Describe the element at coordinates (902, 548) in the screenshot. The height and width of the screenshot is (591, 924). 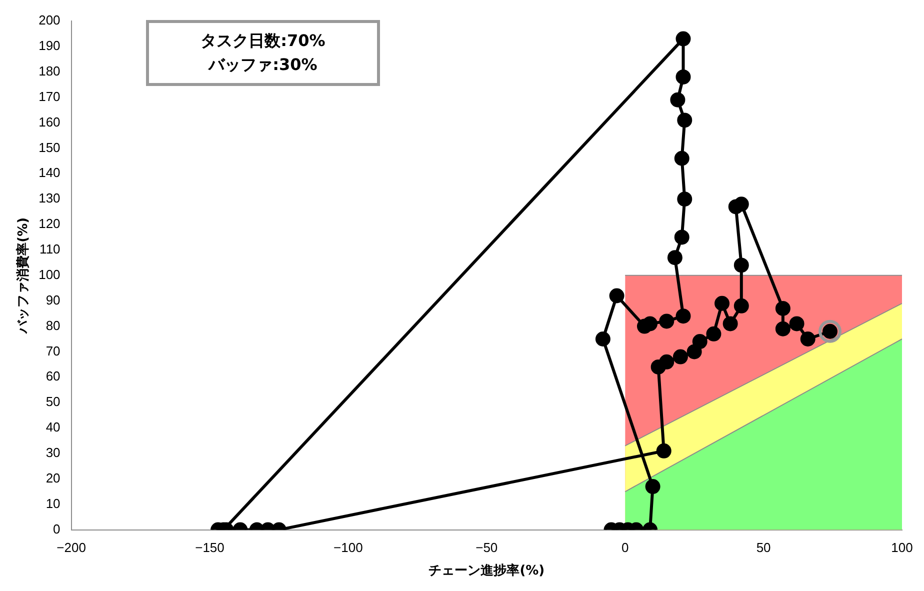
I see `x-tick-label: 100` at that location.